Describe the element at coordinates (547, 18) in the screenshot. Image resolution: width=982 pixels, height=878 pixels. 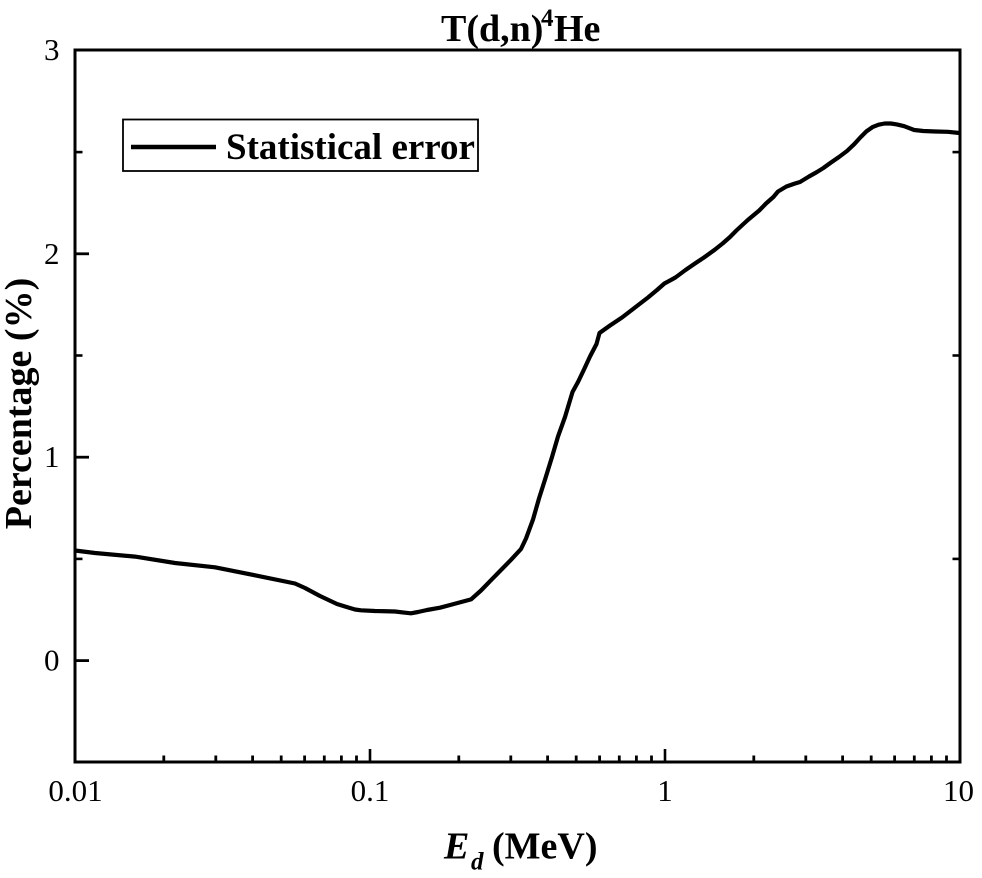
I see `svg-text: 4` at that location.